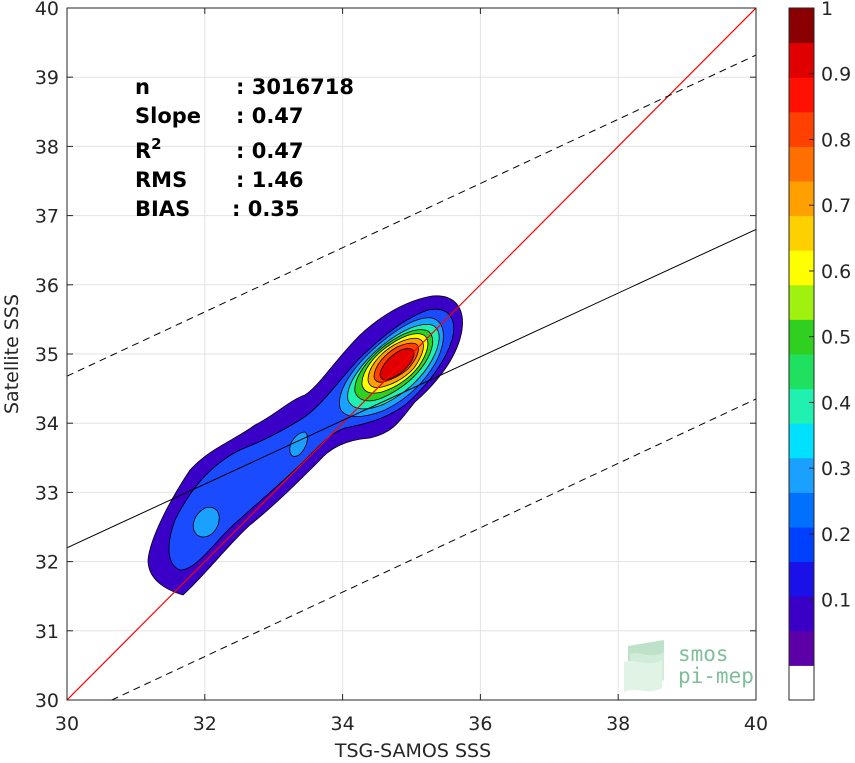 The image size is (855, 763). I want to click on colorbar-tick-label-5: 0.6, so click(836, 272).